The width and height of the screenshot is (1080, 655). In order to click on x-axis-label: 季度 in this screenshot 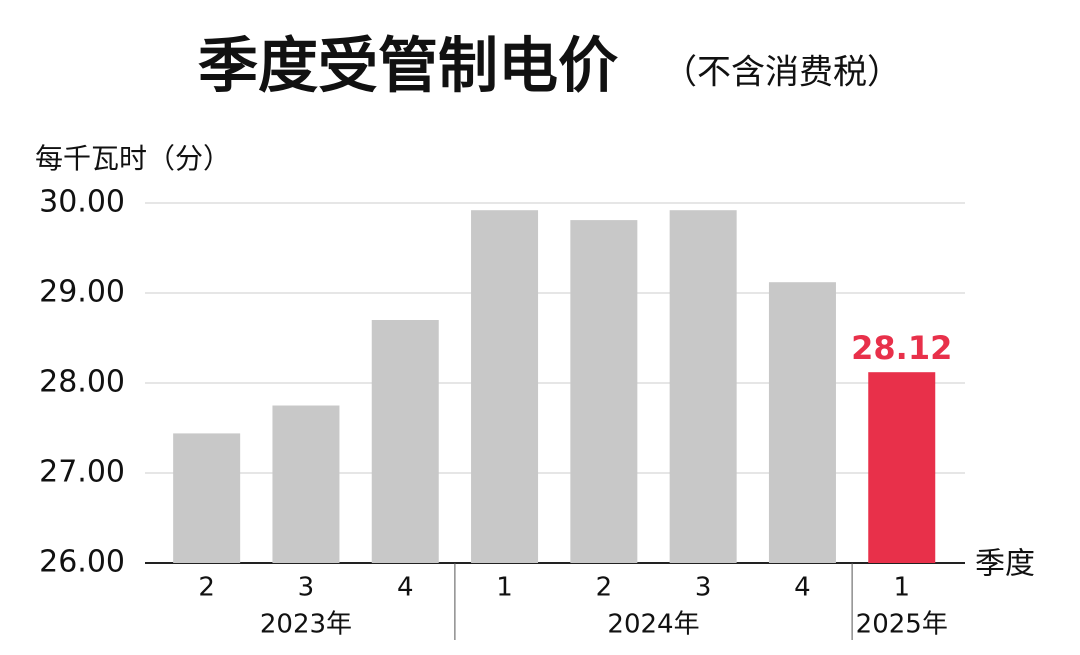, I will do `click(1005, 564)`.